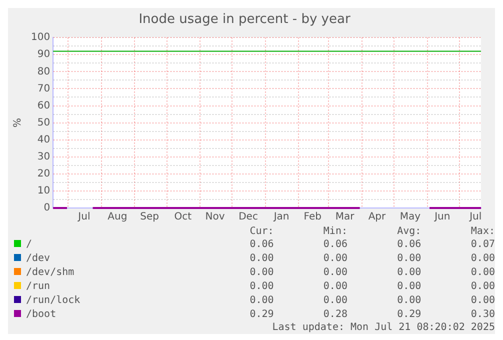 This screenshot has height=340, width=503. I want to click on x-tick-label: May, so click(410, 217).